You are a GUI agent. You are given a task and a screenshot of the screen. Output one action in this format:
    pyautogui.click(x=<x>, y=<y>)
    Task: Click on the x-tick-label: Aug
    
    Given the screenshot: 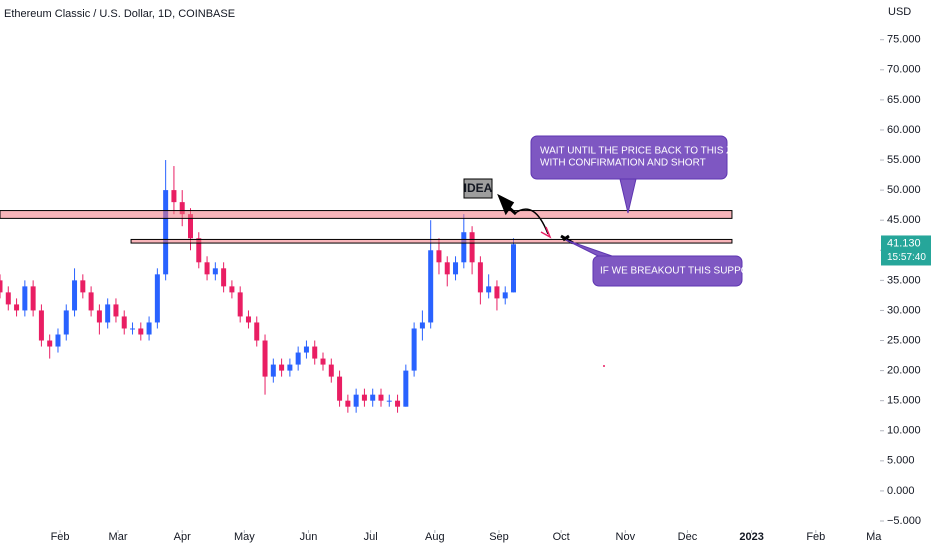 What is the action you would take?
    pyautogui.click(x=435, y=537)
    